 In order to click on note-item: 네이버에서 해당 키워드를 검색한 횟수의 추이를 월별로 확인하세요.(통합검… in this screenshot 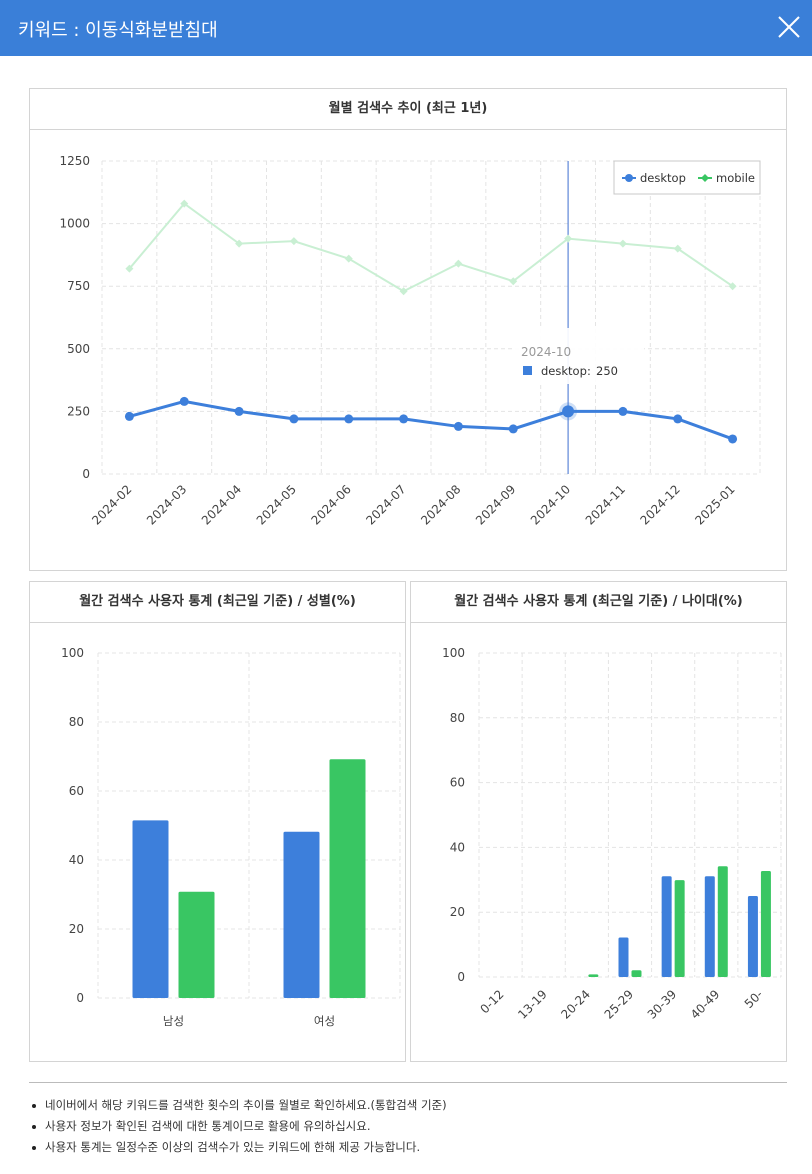, I will do `click(408, 1106)`.